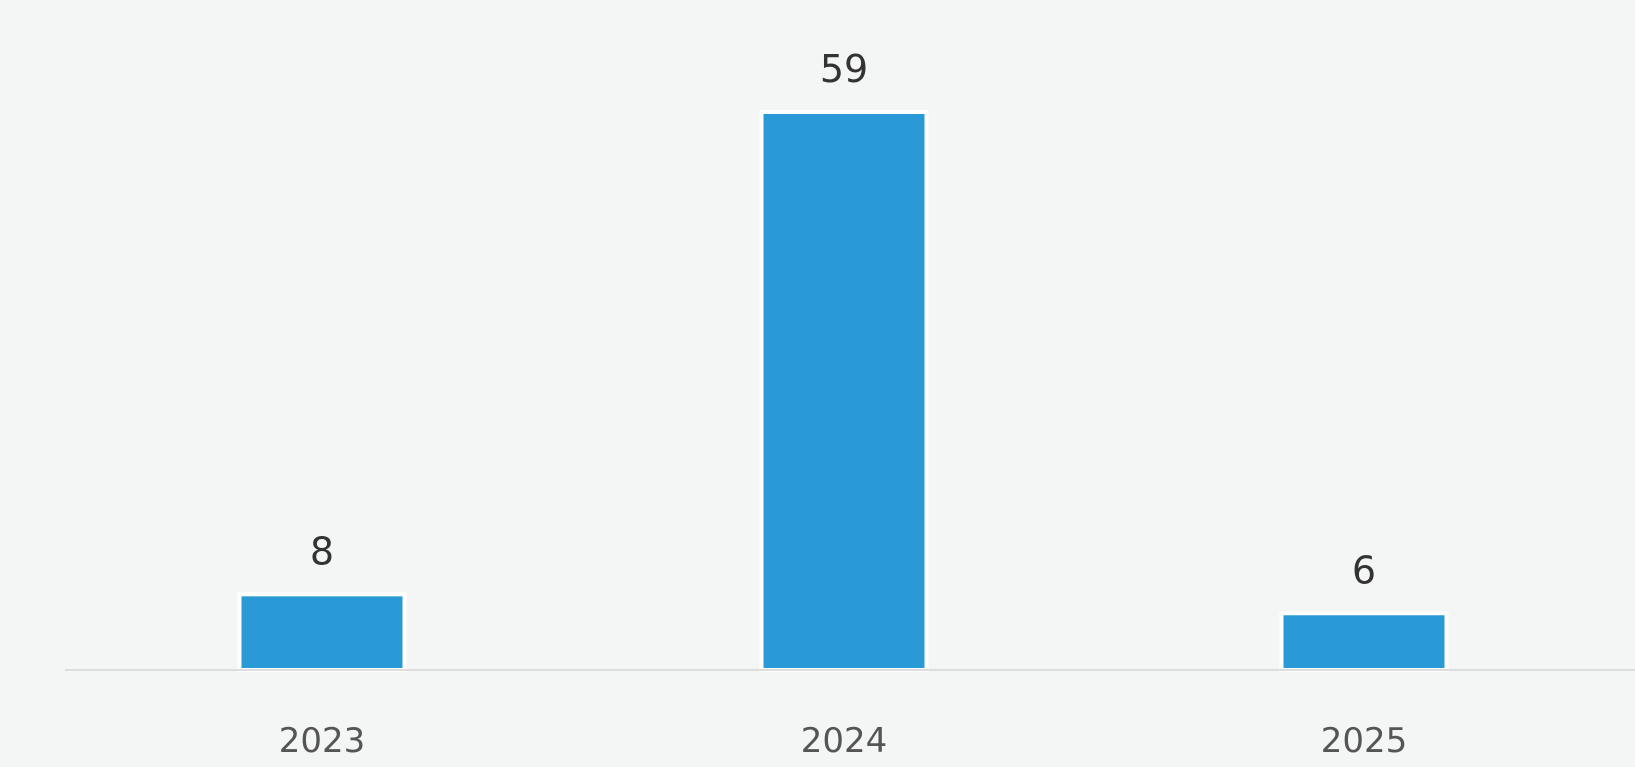  Describe the element at coordinates (322, 632) in the screenshot. I see `bar-2023` at that location.